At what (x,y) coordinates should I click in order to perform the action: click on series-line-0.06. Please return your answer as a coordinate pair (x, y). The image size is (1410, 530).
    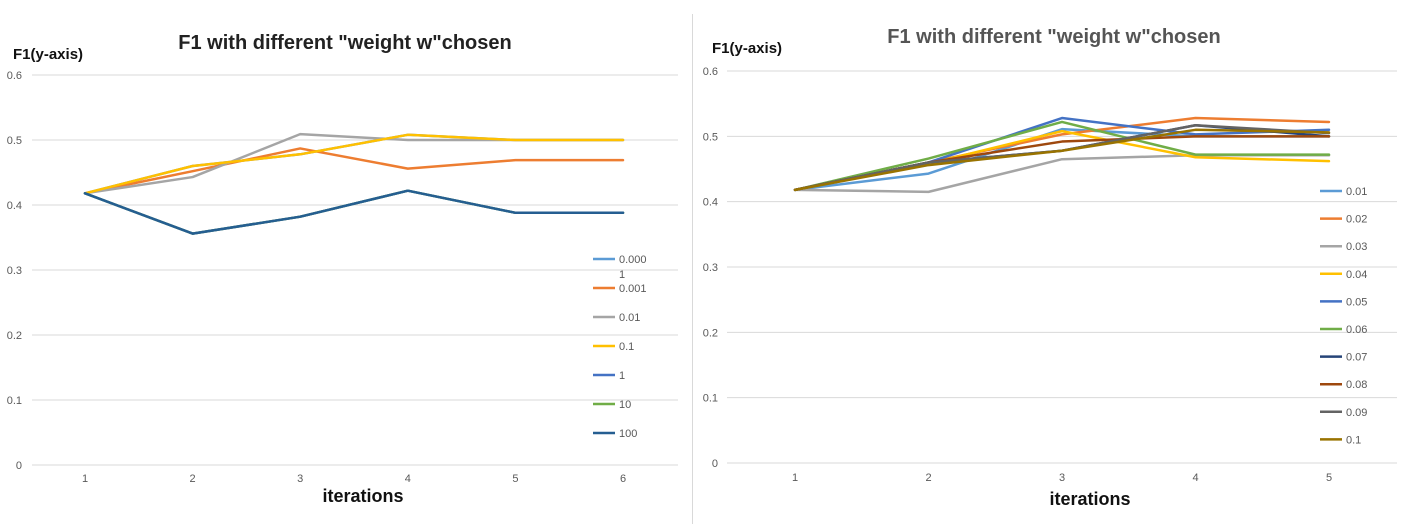
    Looking at the image, I should click on (1062, 156).